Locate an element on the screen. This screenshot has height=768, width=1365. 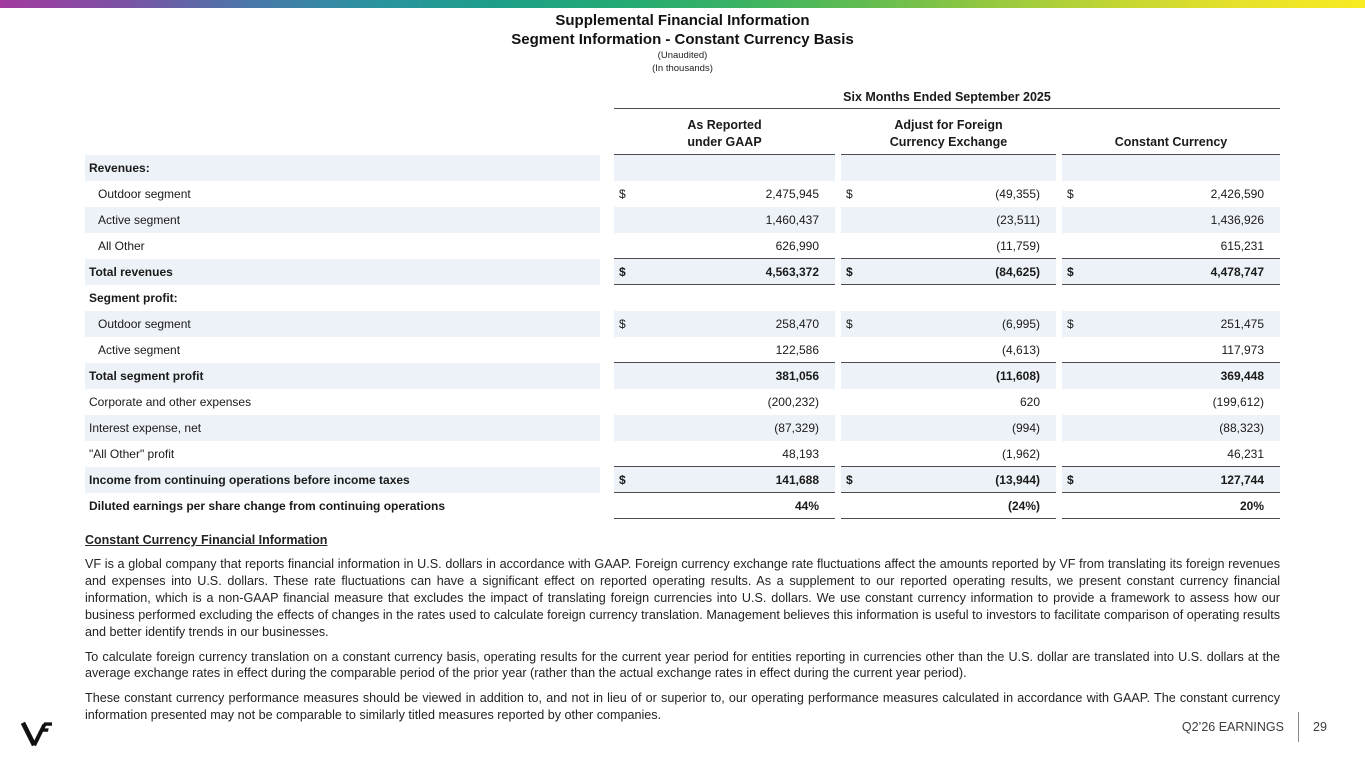
cell-value: 258,470 is located at coordinates (797, 324).